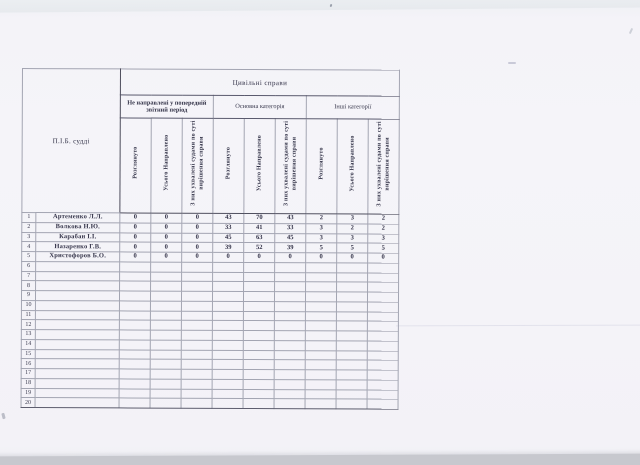 The height and width of the screenshot is (465, 640). I want to click on row-number-cell: 18, so click(28, 383).